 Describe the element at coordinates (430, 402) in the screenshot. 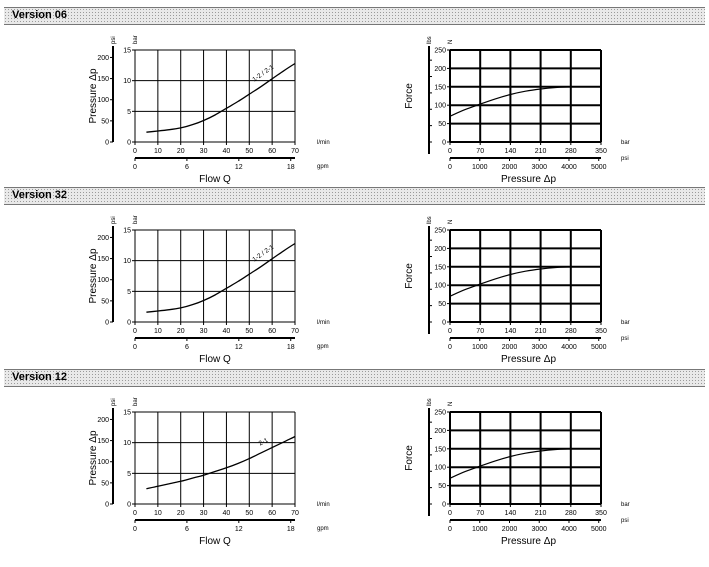

I see `y2-unit-label: lbs` at that location.